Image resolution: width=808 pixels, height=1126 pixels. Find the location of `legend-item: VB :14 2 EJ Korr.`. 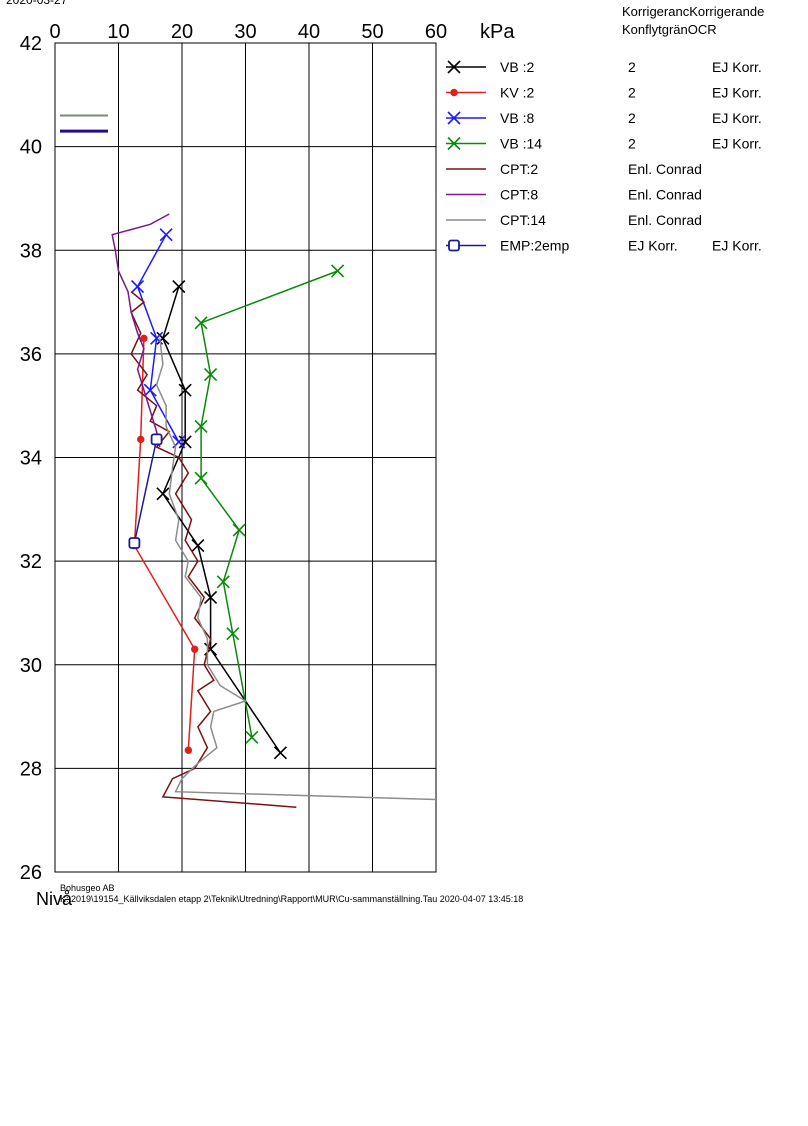

legend-item: VB :14 2 EJ Korr. is located at coordinates (604, 144).